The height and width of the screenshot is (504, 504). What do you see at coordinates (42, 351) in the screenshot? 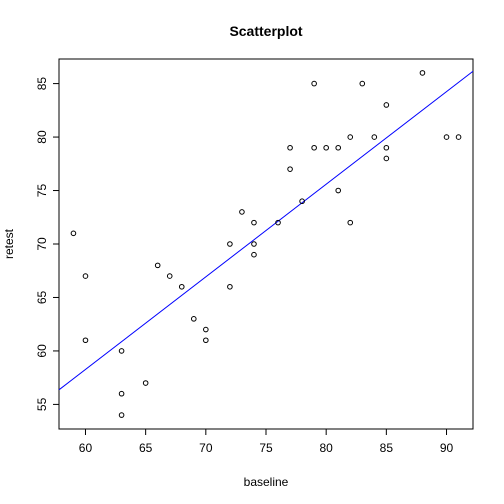
I see `y-tick-label: 60` at bounding box center [42, 351].